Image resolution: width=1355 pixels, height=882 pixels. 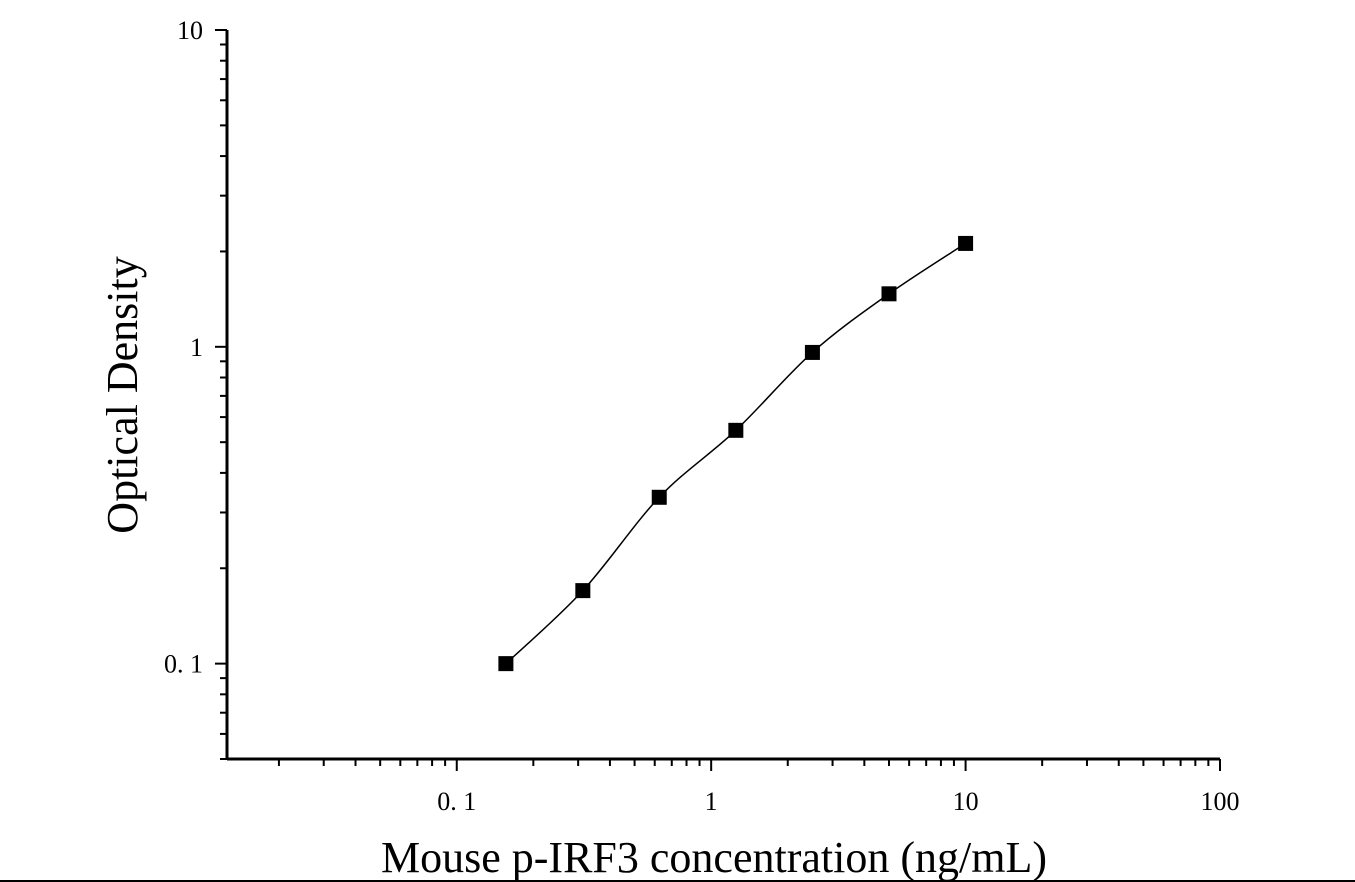 What do you see at coordinates (183, 347) in the screenshot?
I see `y-axis-tick-labels: 0. 1 1 10` at bounding box center [183, 347].